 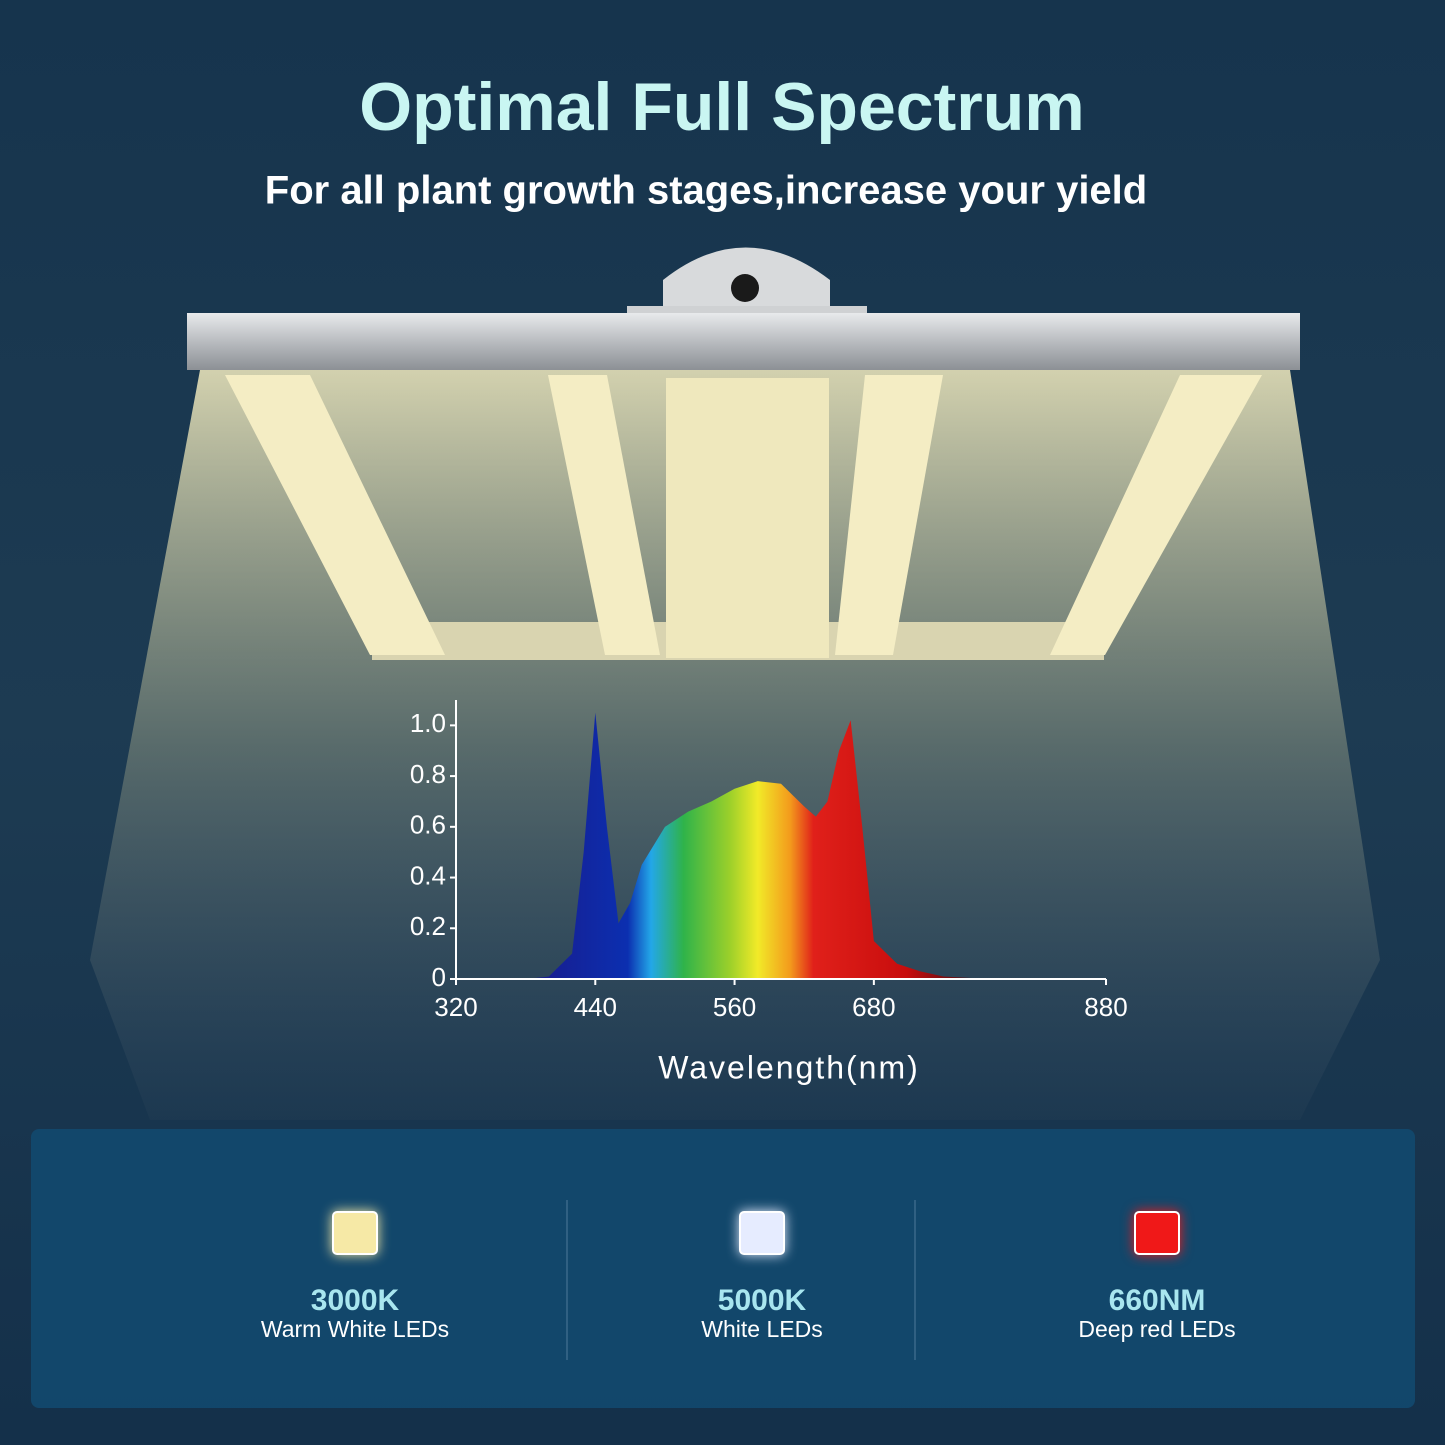 I want to click on led-name: 3000K, so click(x=355, y=1300).